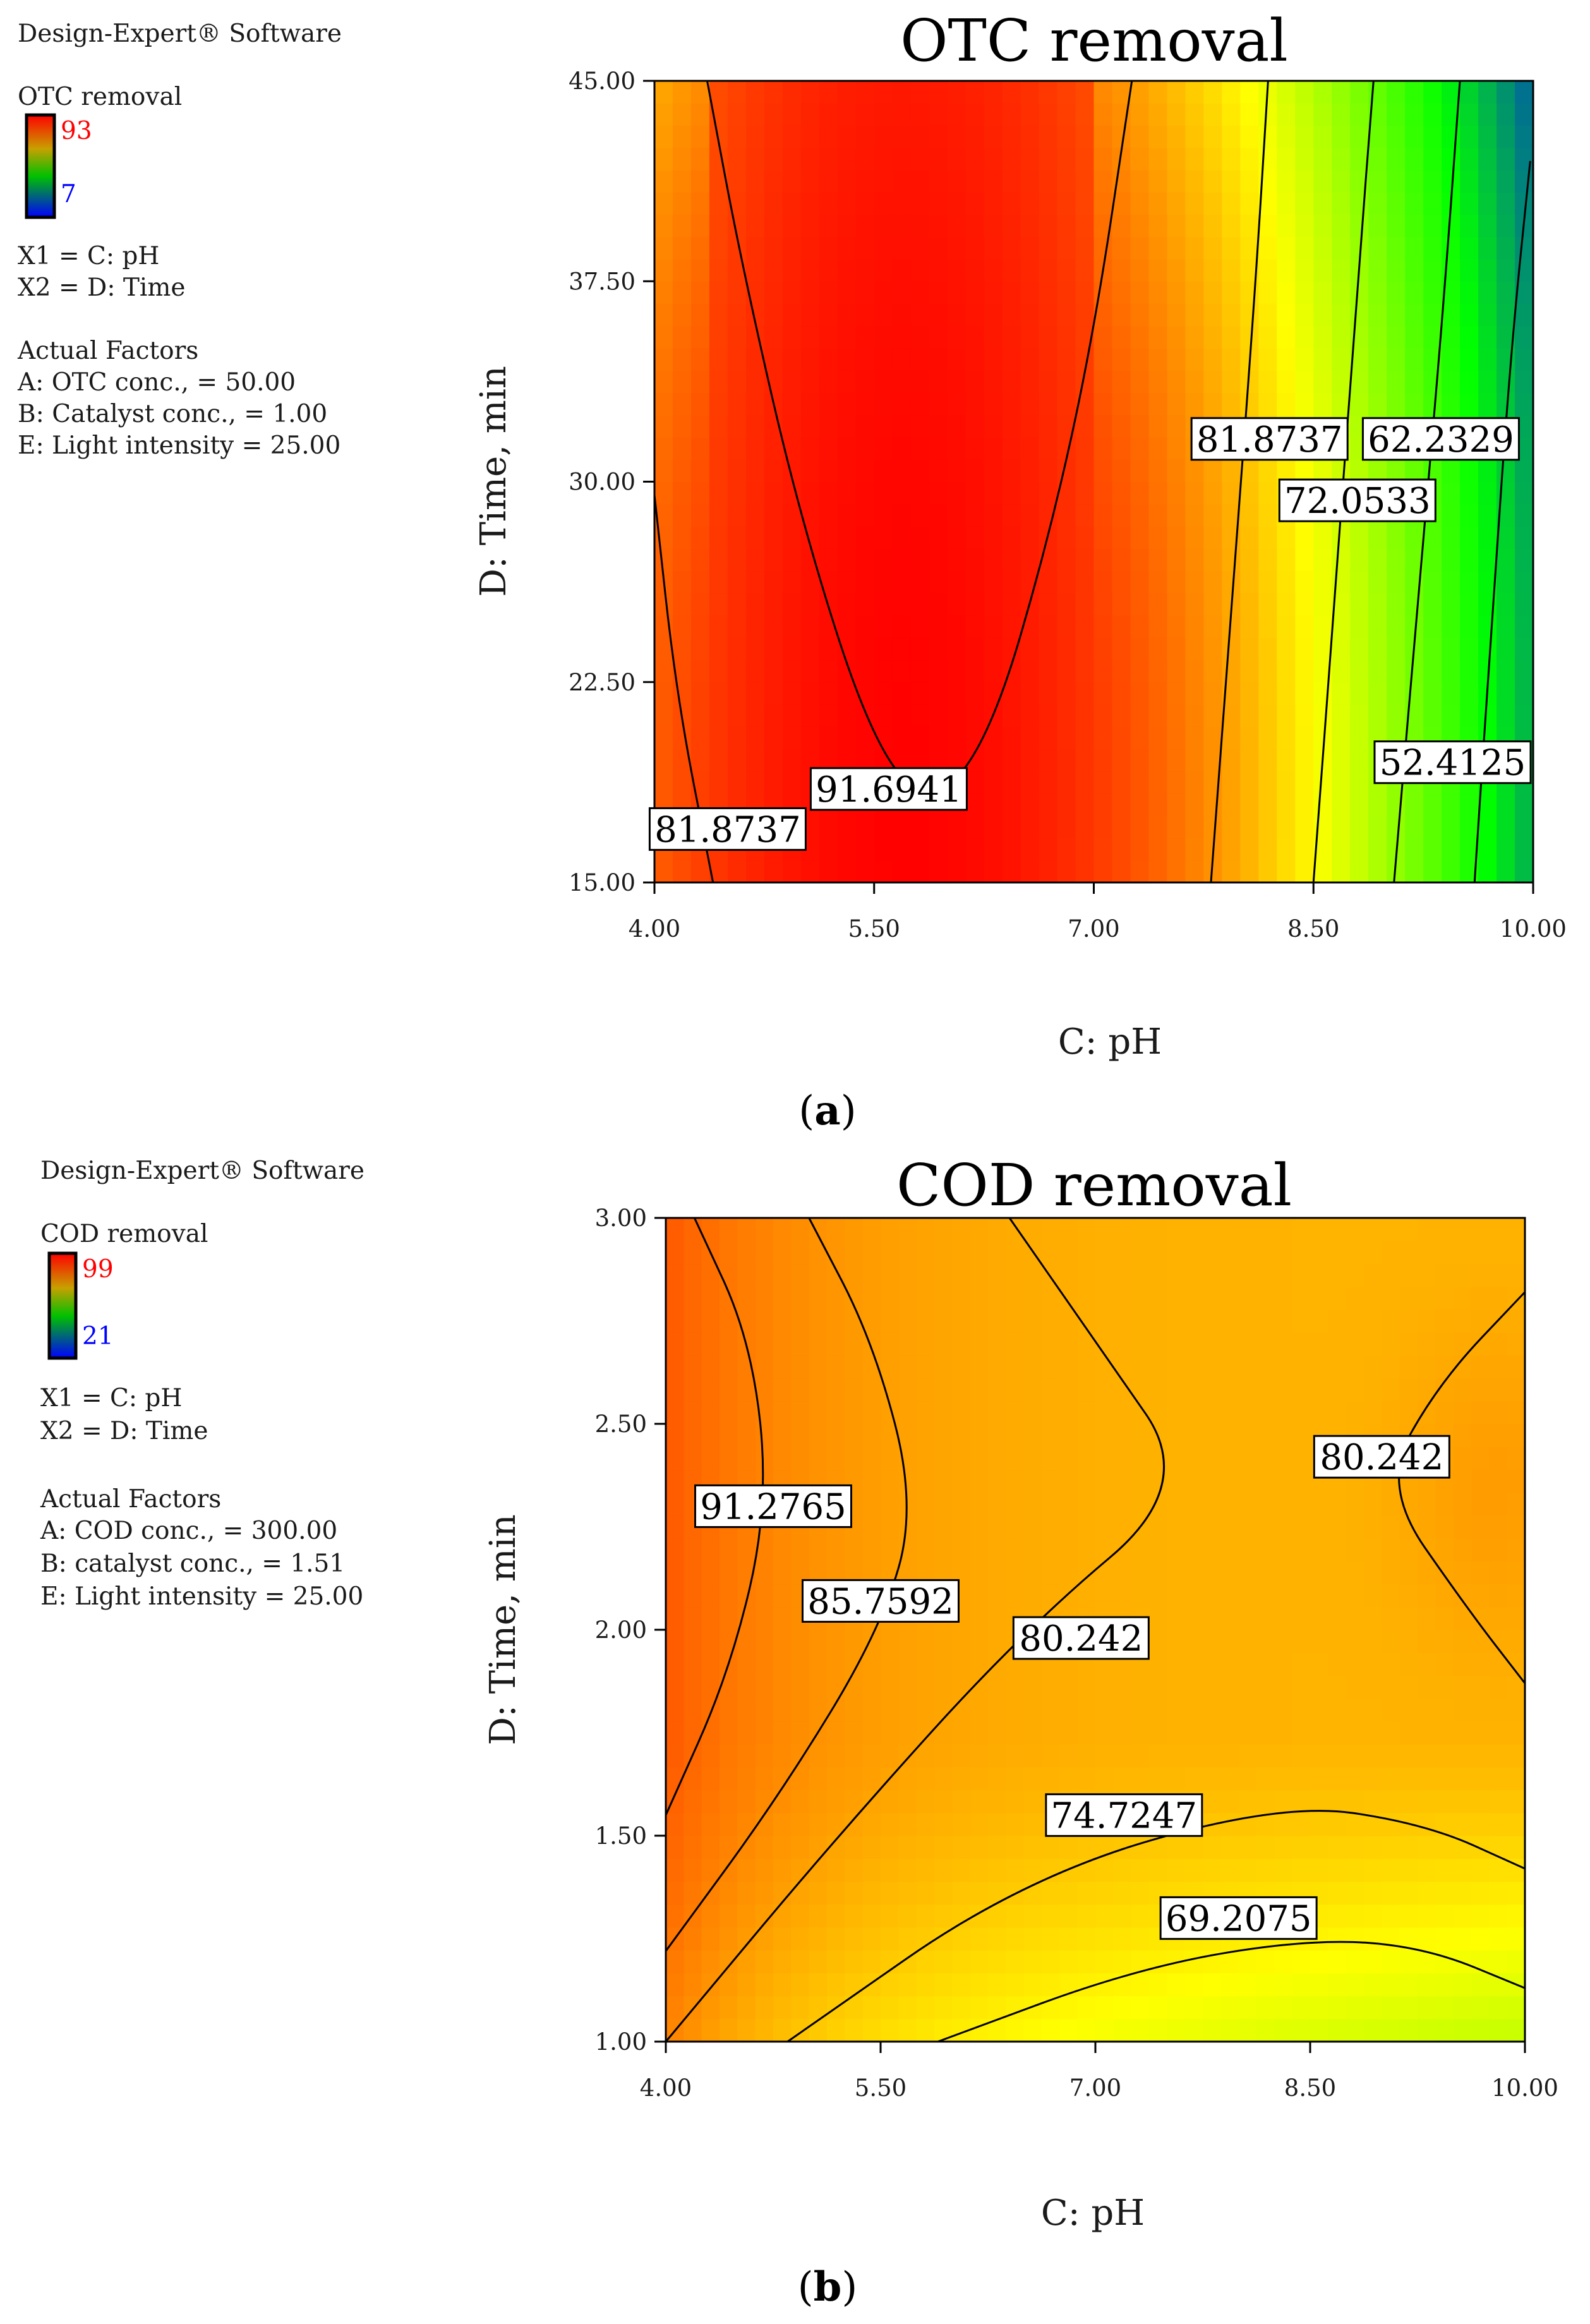  I want to click on x-tick-label: 7.00, so click(1093, 929).